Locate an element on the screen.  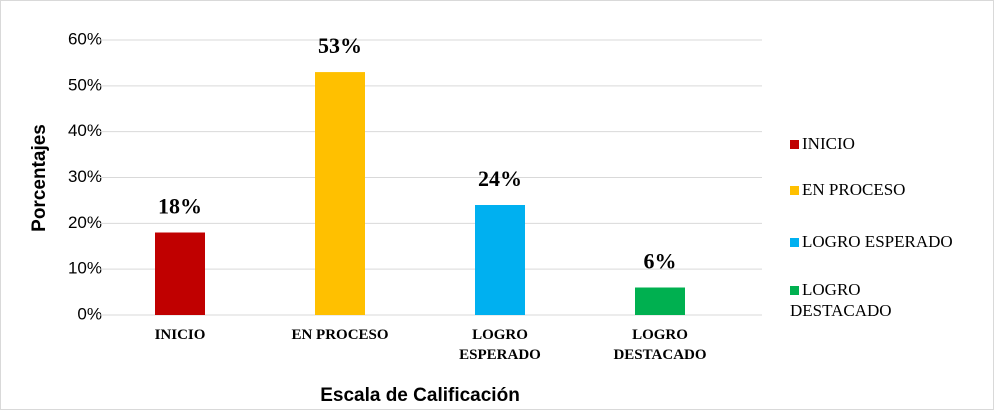
legend-item: EN PROCESO is located at coordinates (890, 189).